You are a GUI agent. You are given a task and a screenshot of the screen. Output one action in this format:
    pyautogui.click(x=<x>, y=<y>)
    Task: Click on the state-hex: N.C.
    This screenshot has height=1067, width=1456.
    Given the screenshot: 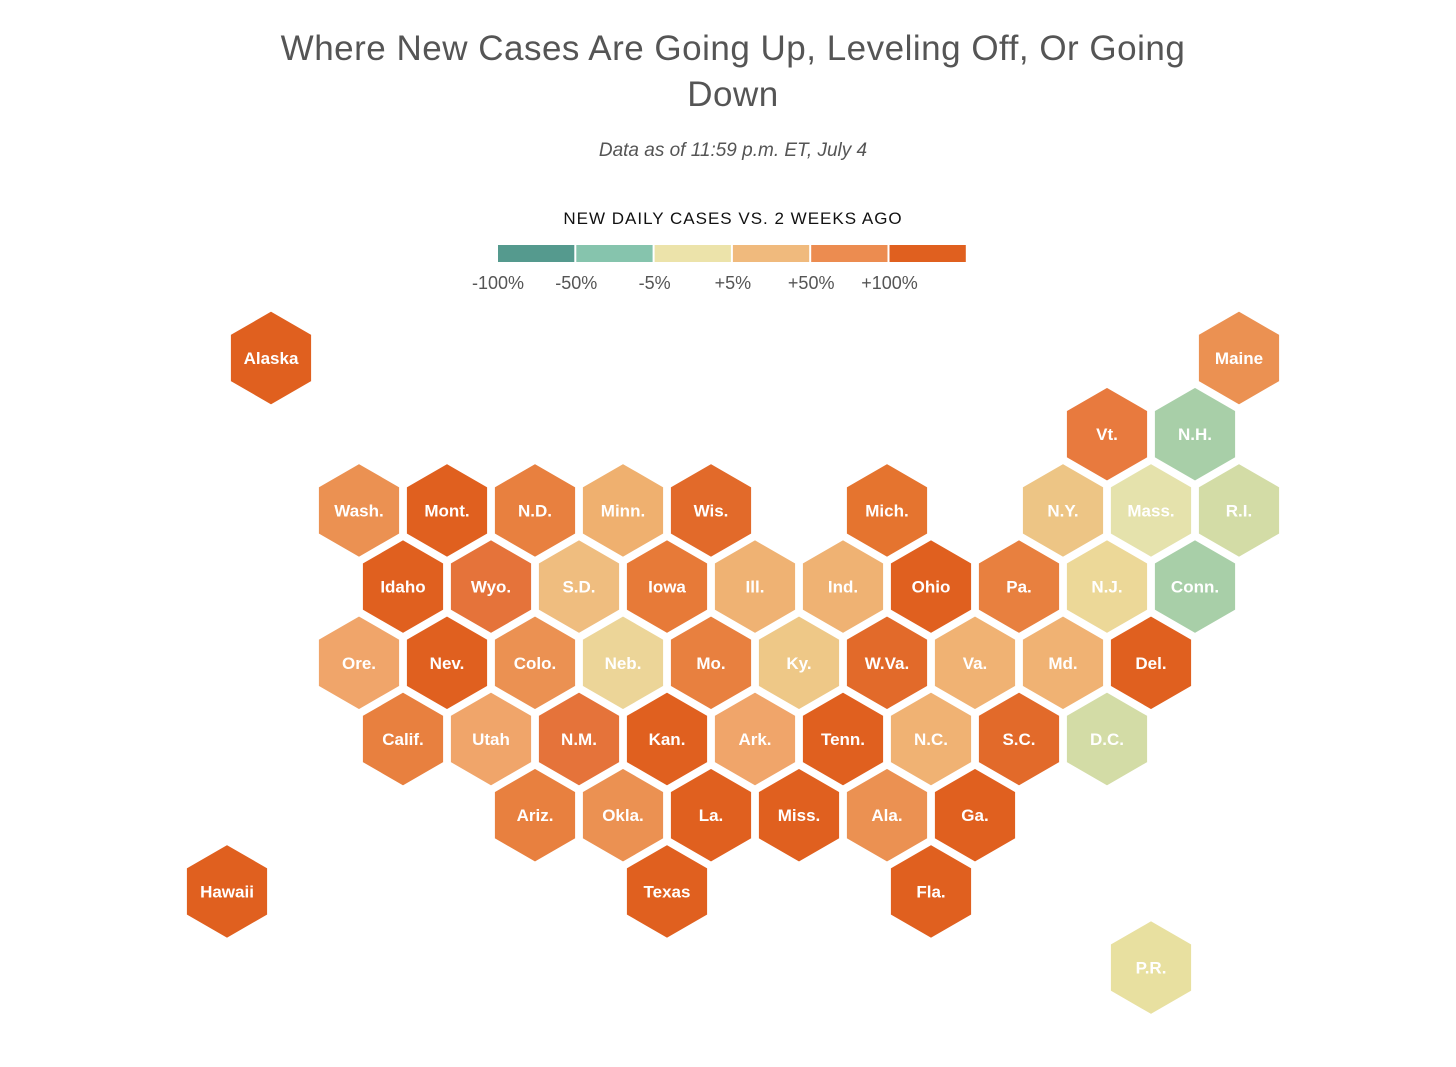 What is the action you would take?
    pyautogui.click(x=931, y=739)
    